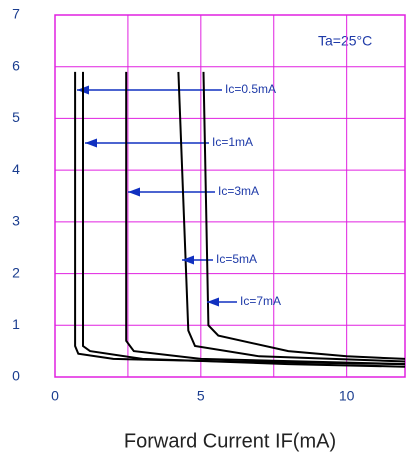  I want to click on y-tick-label: 1, so click(16, 324).